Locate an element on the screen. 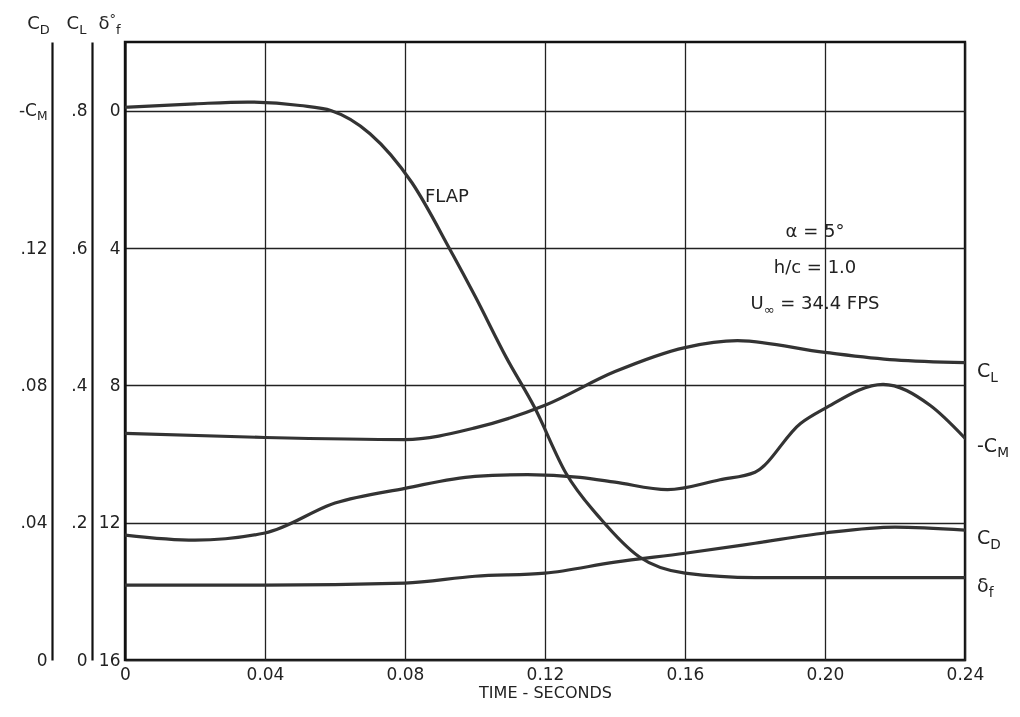 The width and height of the screenshot is (1020, 717). series-label: δ$_{f}$ is located at coordinates (986, 586).